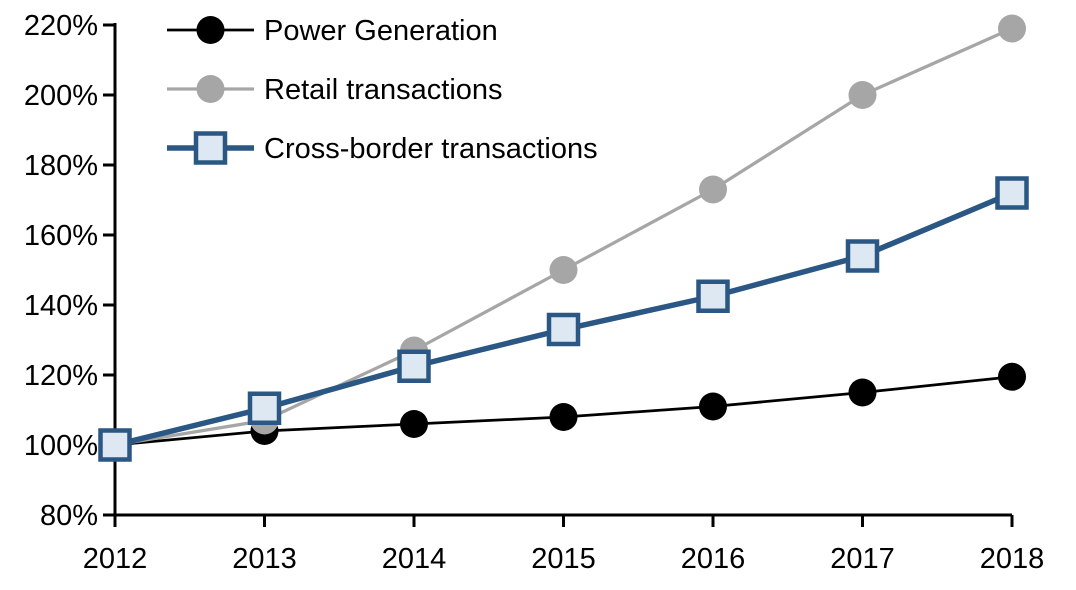  Describe the element at coordinates (210, 148) in the screenshot. I see `legend-marker-cross-border-transactions` at that location.